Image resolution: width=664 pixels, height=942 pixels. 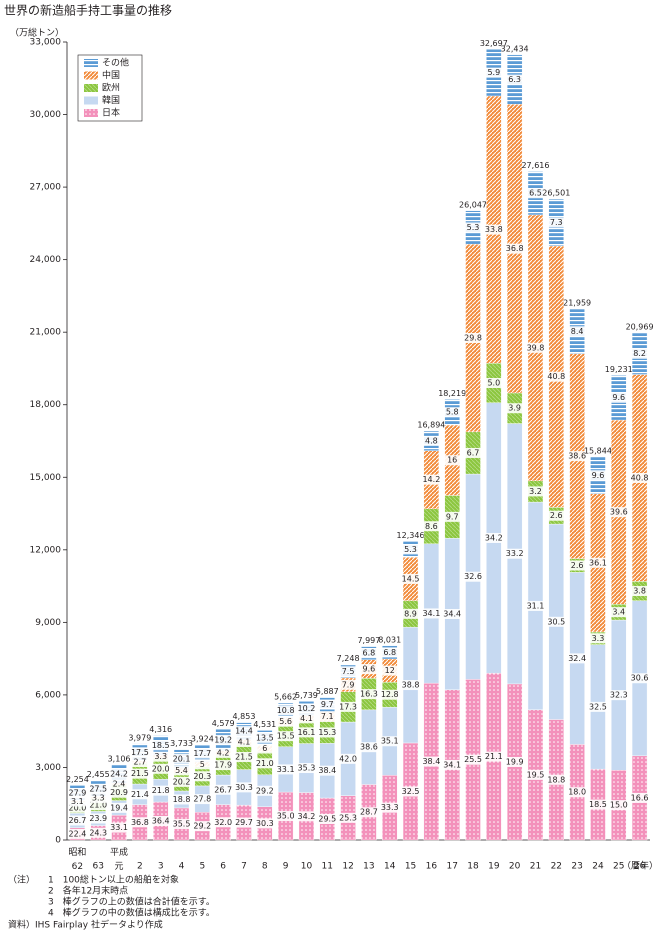 I want to click on segment-label-group: 36.1, so click(x=598, y=562).